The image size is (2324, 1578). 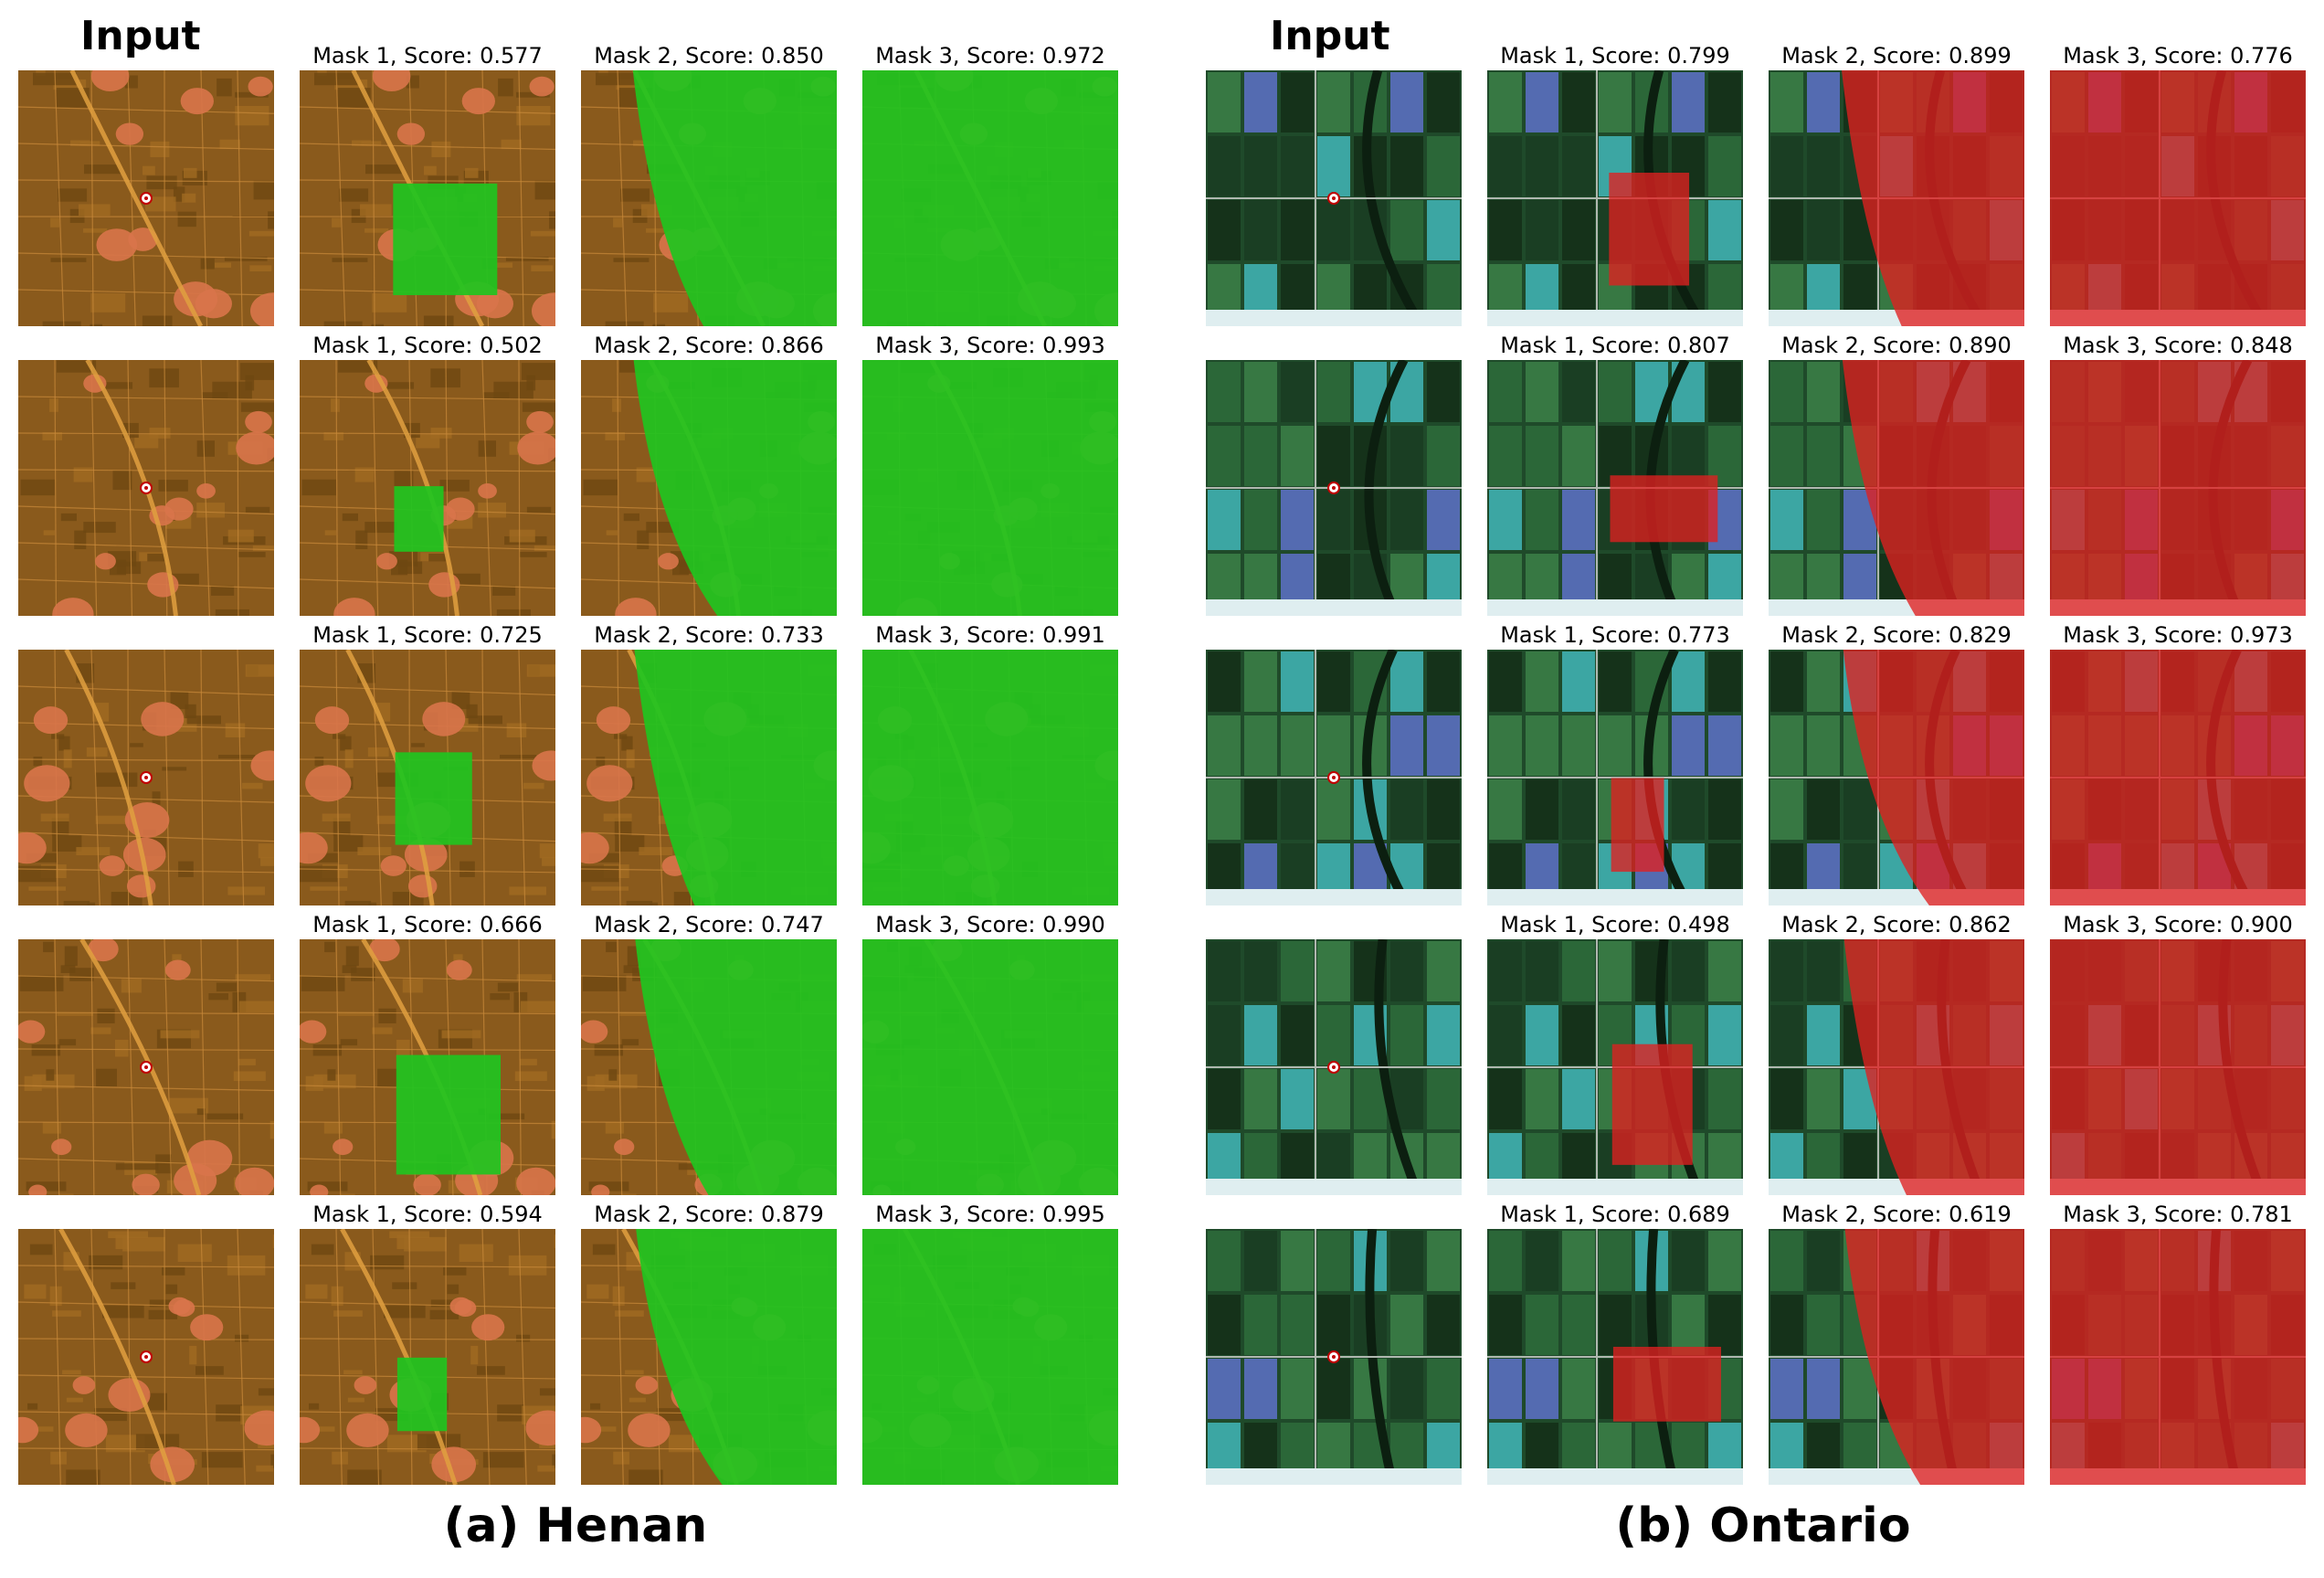 I want to click on mask-2-score-label: Mask 2, Score: 0.850, so click(x=709, y=56).